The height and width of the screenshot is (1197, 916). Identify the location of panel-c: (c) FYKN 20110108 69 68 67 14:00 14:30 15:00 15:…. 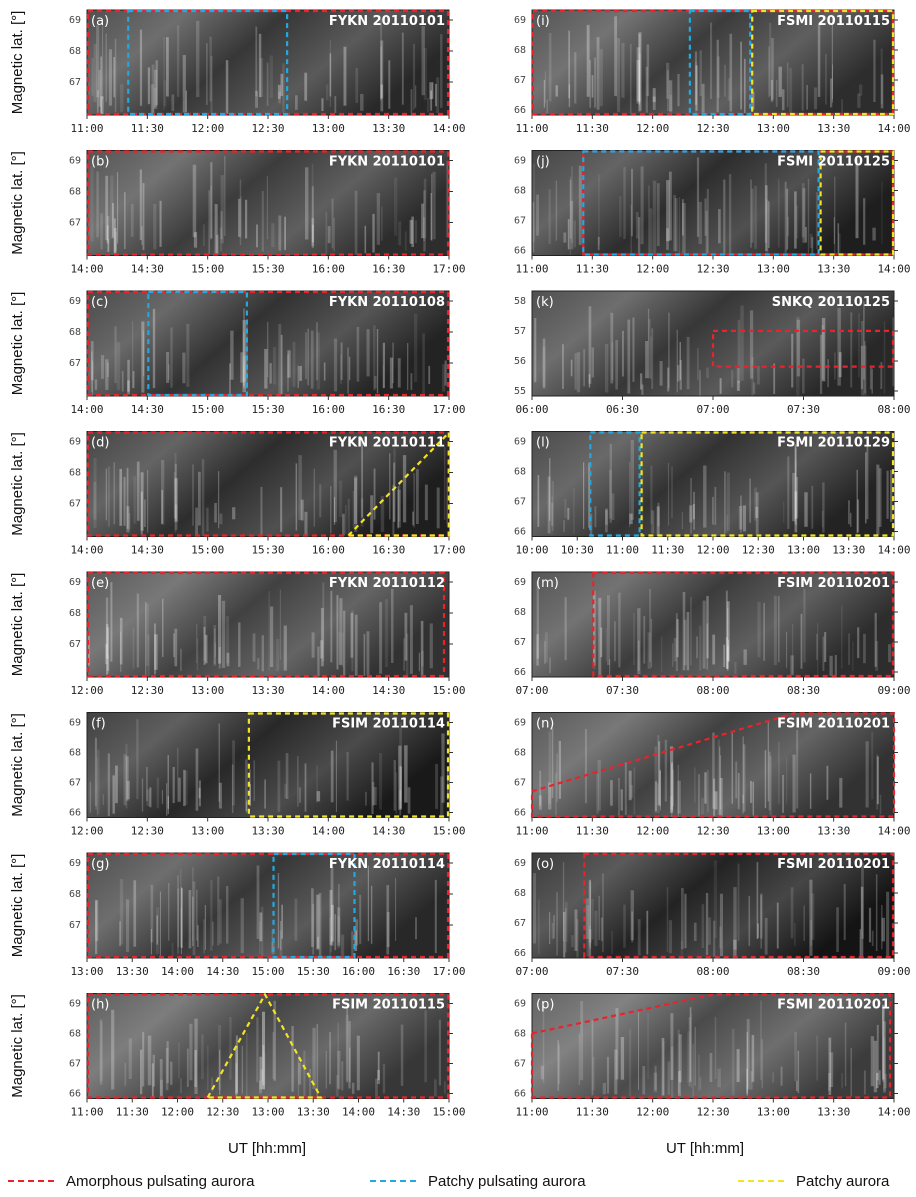
(237, 353).